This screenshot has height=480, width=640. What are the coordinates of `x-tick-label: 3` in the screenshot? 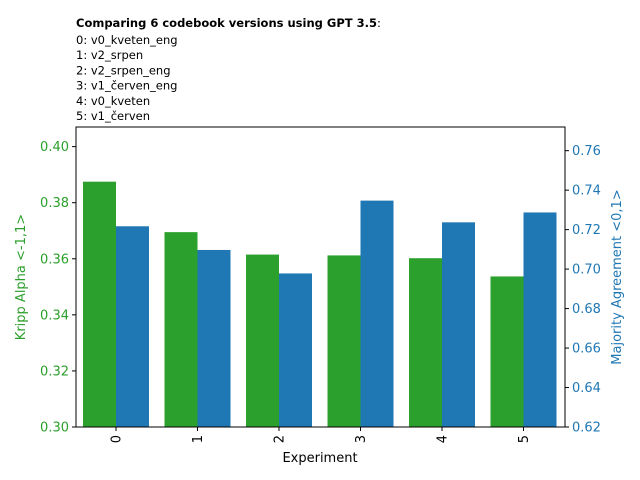 It's located at (361, 439).